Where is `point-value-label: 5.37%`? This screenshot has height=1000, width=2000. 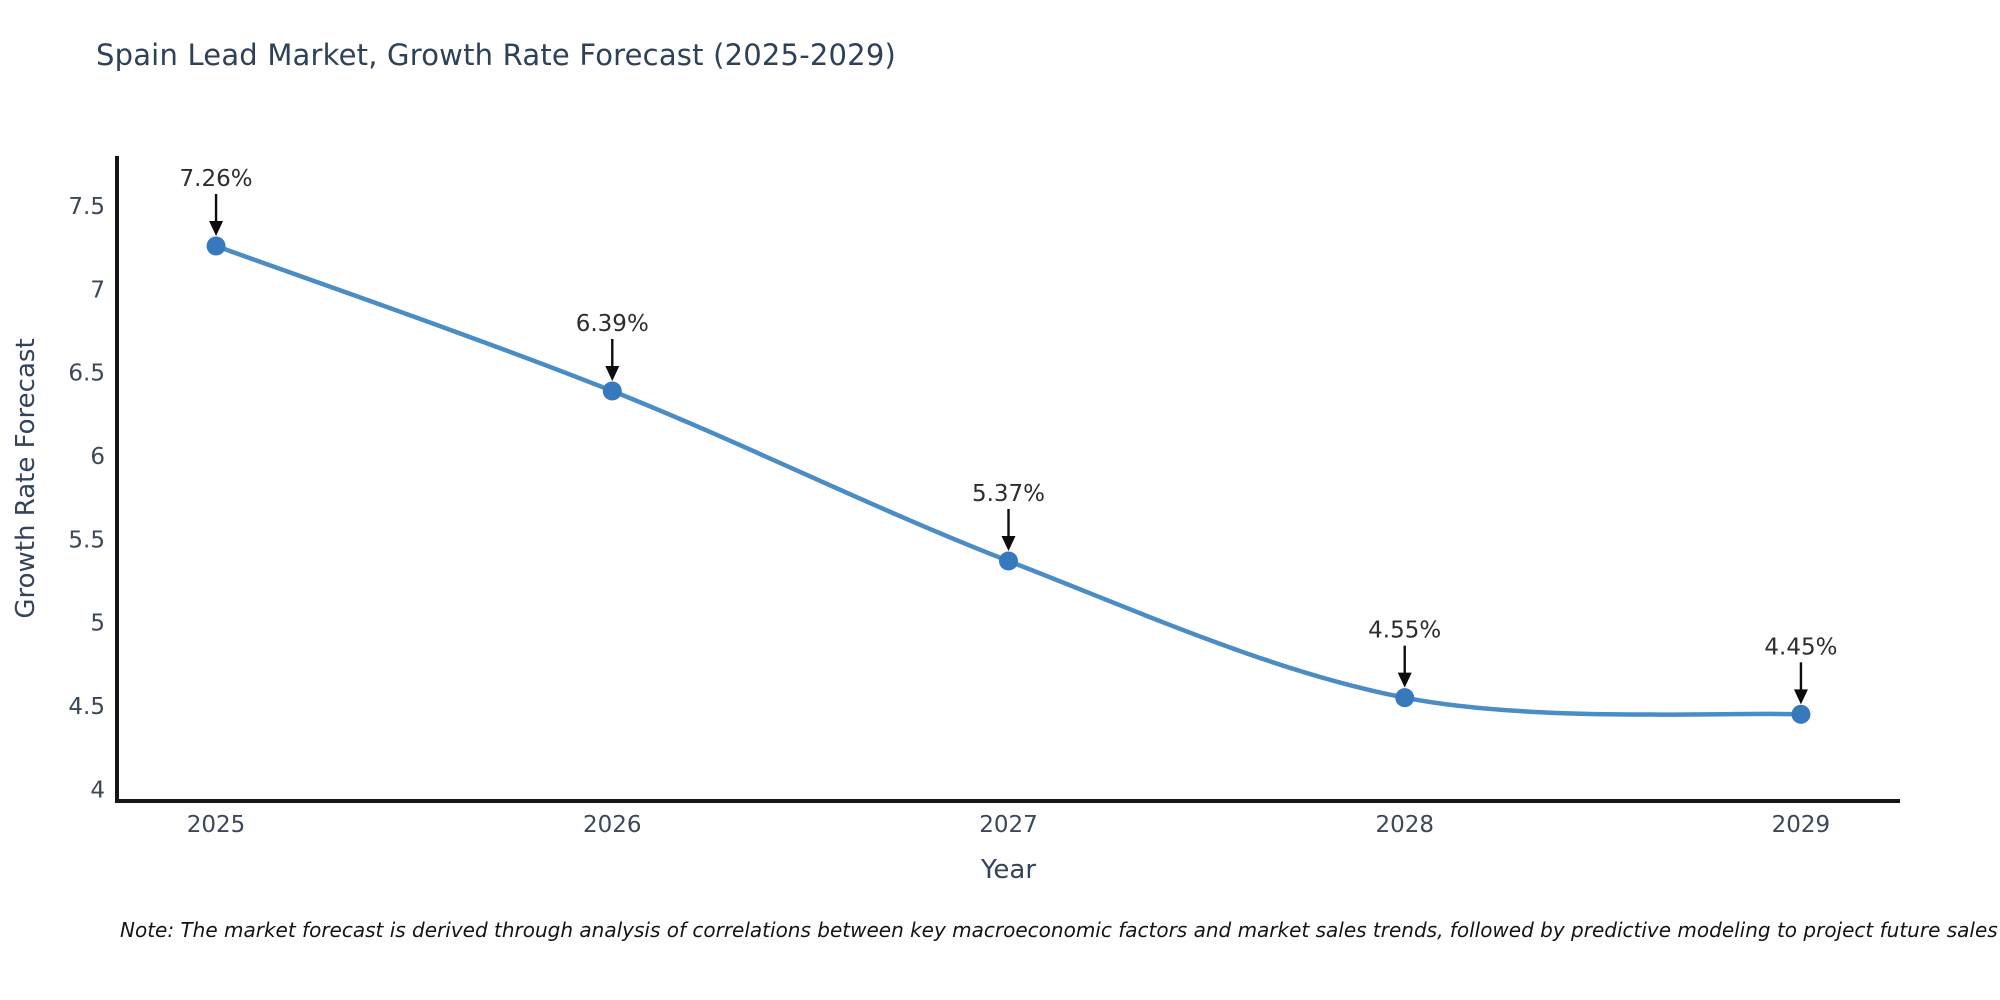 point-value-label: 5.37% is located at coordinates (1008, 494).